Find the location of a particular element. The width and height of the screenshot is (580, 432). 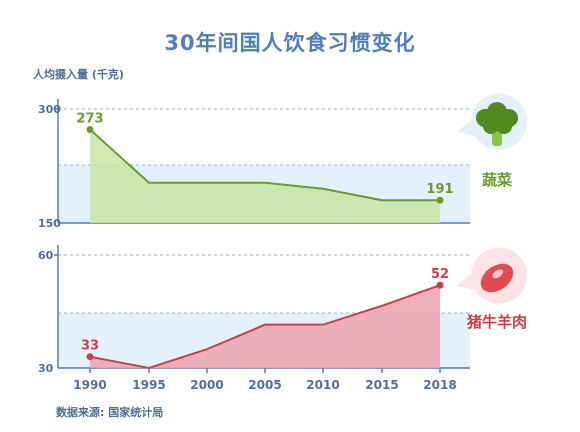

x-tick-label: 2018 is located at coordinates (439, 385).